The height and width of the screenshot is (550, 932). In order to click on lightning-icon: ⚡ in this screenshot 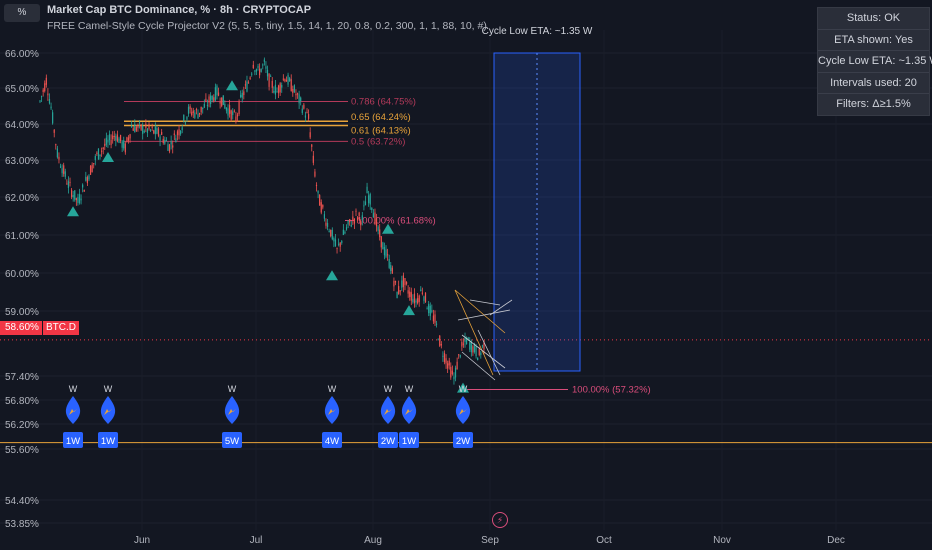, I will do `click(500, 520)`.